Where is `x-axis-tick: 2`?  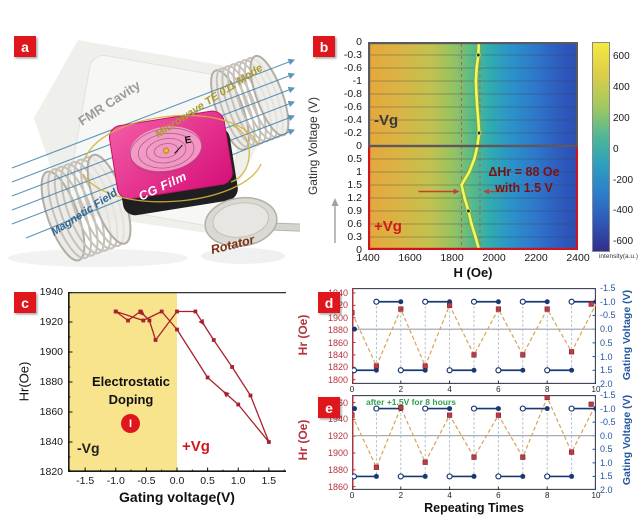
x-axis-tick: 2 is located at coordinates (401, 495).